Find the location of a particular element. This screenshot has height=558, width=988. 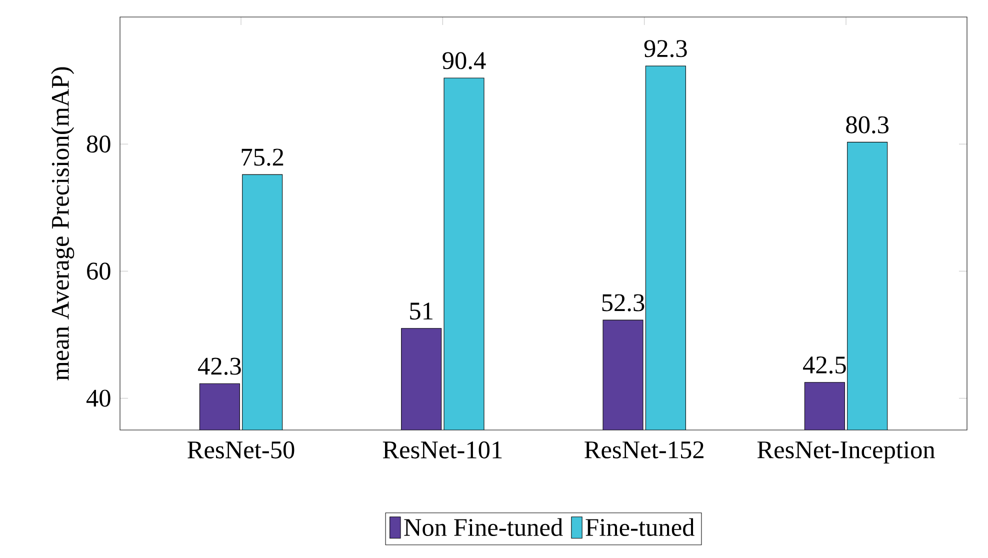

y-tick-label: 40 is located at coordinates (98, 398).